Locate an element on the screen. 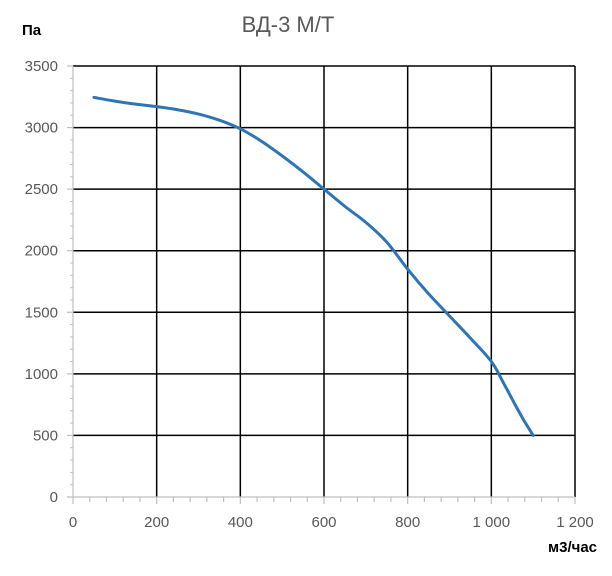 The height and width of the screenshot is (576, 612). x-axis-title: м3/час is located at coordinates (572, 547).